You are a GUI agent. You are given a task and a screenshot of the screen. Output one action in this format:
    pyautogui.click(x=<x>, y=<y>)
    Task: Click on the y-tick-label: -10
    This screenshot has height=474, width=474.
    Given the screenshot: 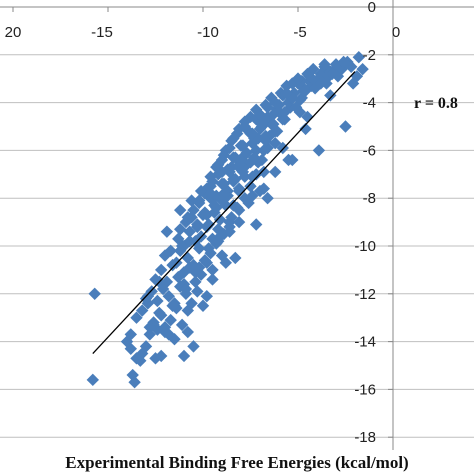 What is the action you would take?
    pyautogui.click(x=365, y=246)
    